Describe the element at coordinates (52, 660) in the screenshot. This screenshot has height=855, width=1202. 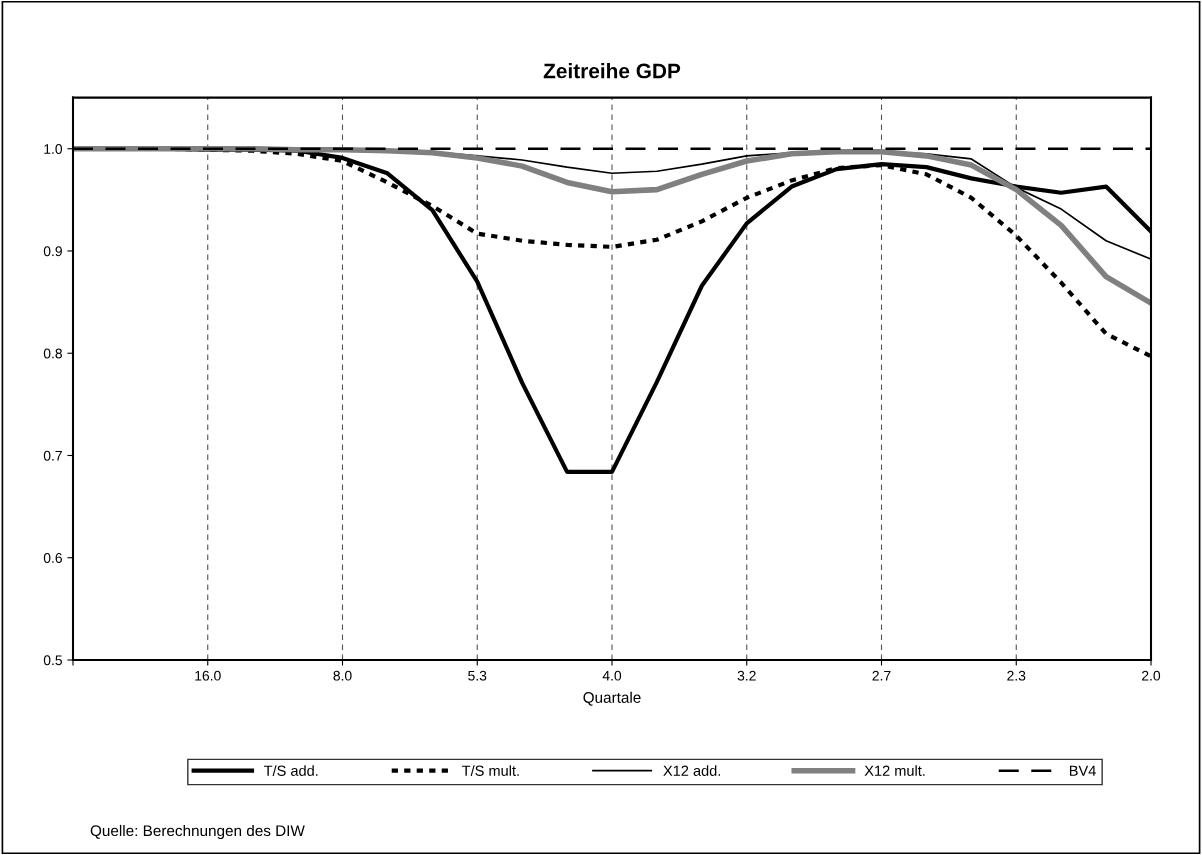
I see `y-tick-label: 0.5` at that location.